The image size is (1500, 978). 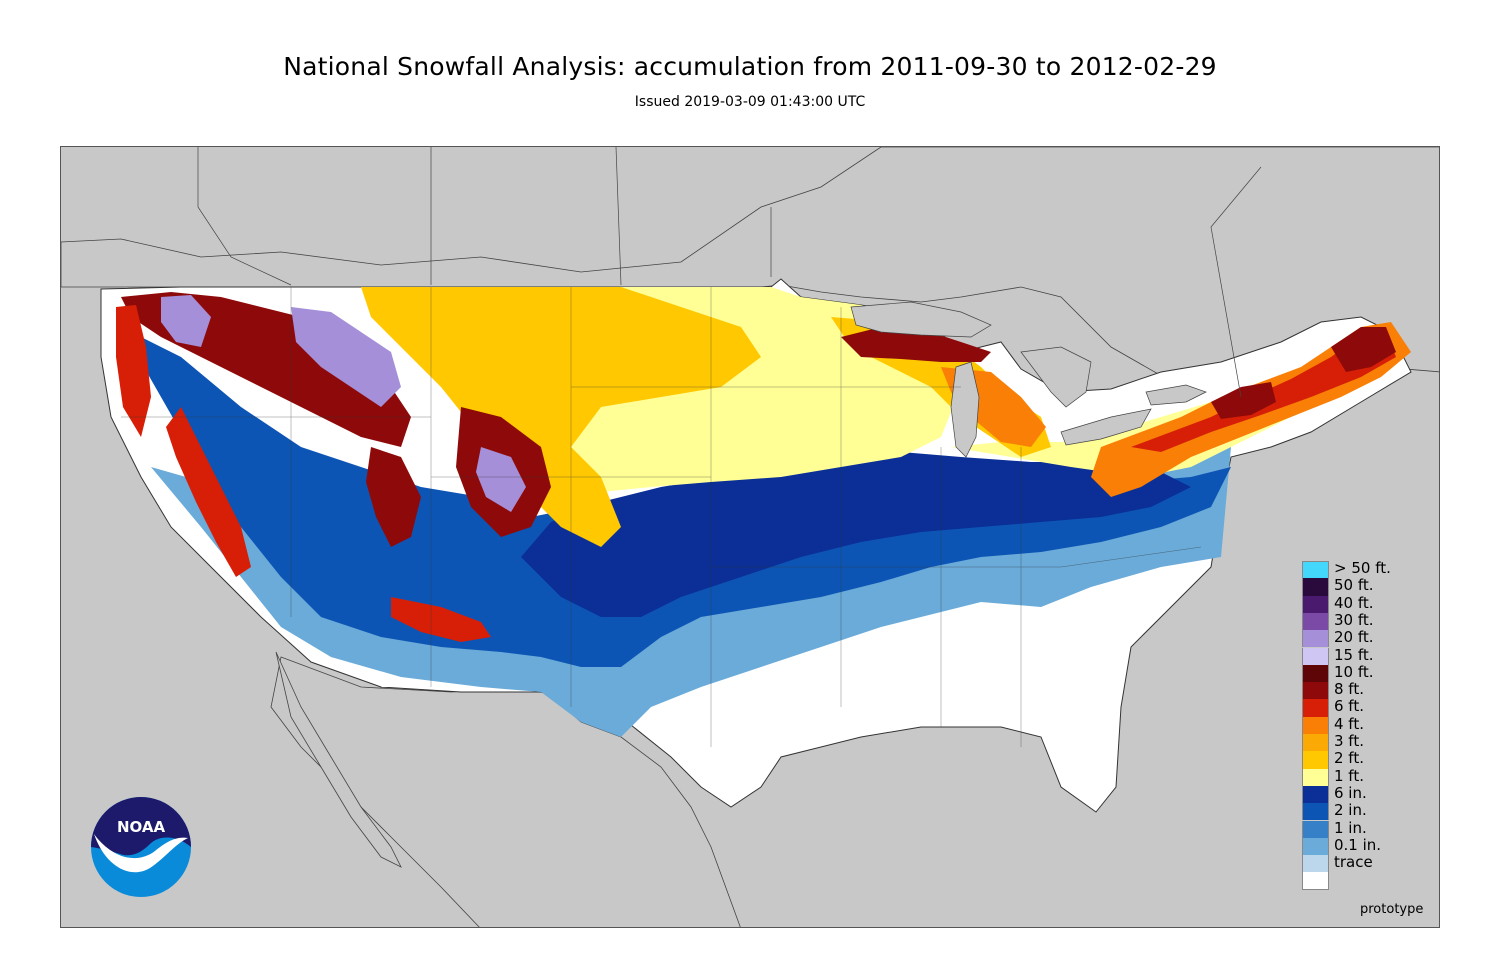 I want to click on snow-zone-west-purple, so click(x=186, y=321).